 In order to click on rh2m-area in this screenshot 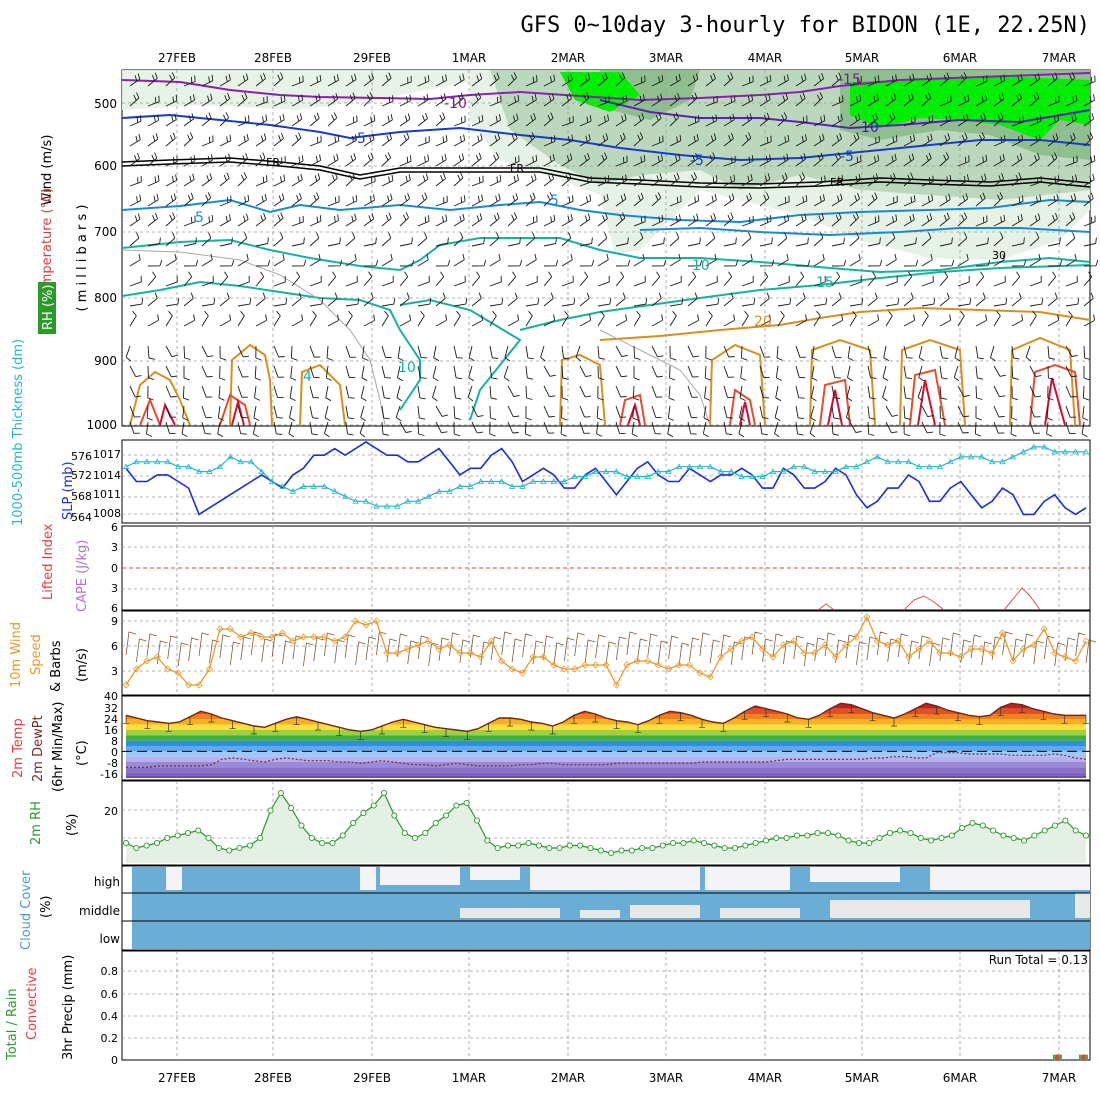, I will do `click(606, 828)`.